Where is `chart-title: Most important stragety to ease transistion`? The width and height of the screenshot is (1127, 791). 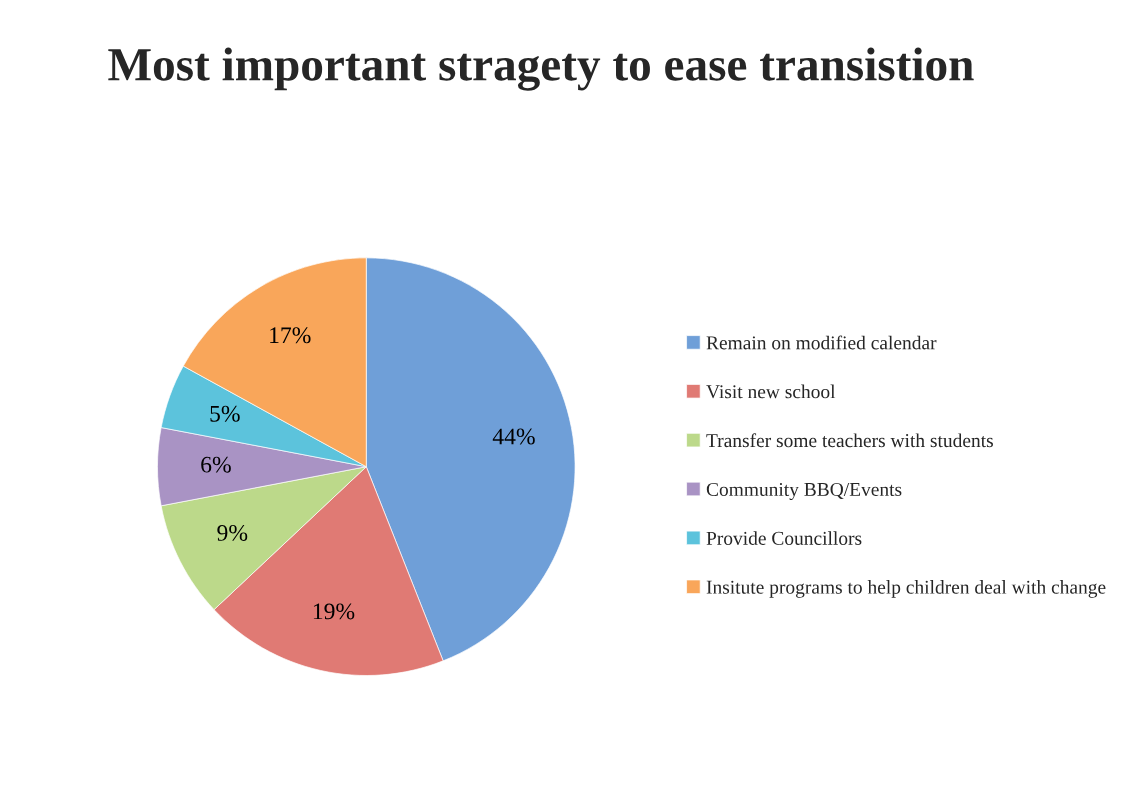 chart-title: Most important stragety to ease transistion is located at coordinates (541, 69).